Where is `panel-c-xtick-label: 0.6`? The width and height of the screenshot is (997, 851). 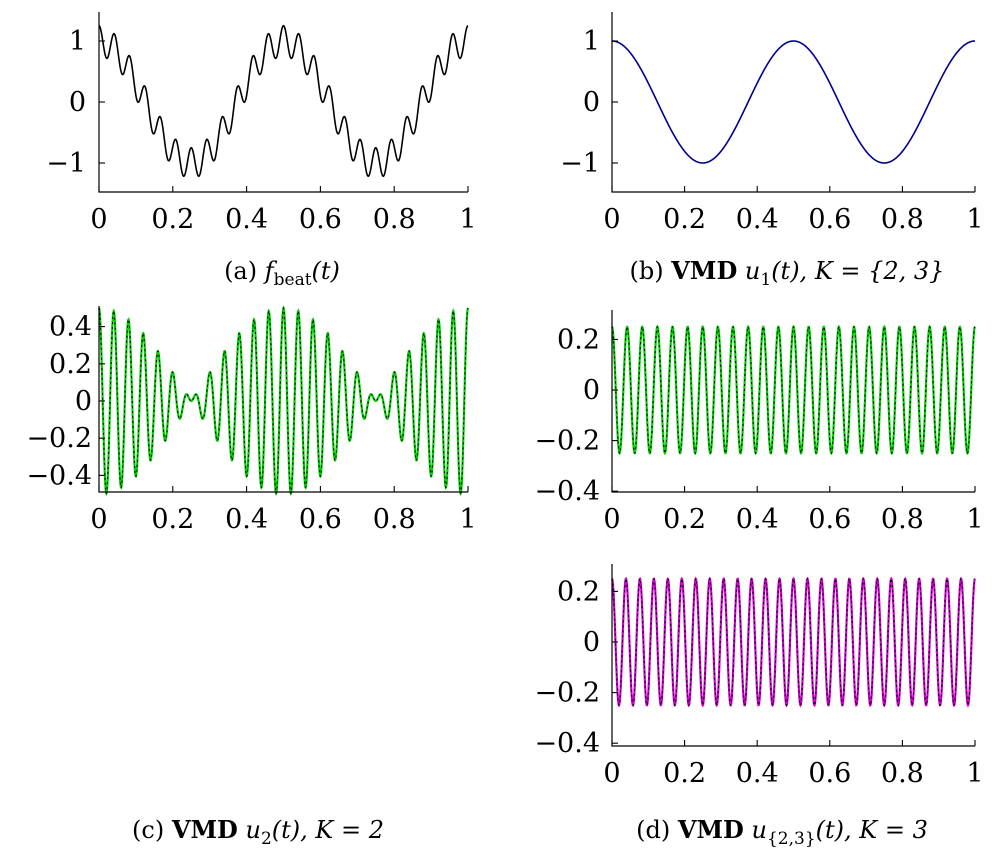
panel-c-xtick-label: 0.6 is located at coordinates (320, 519).